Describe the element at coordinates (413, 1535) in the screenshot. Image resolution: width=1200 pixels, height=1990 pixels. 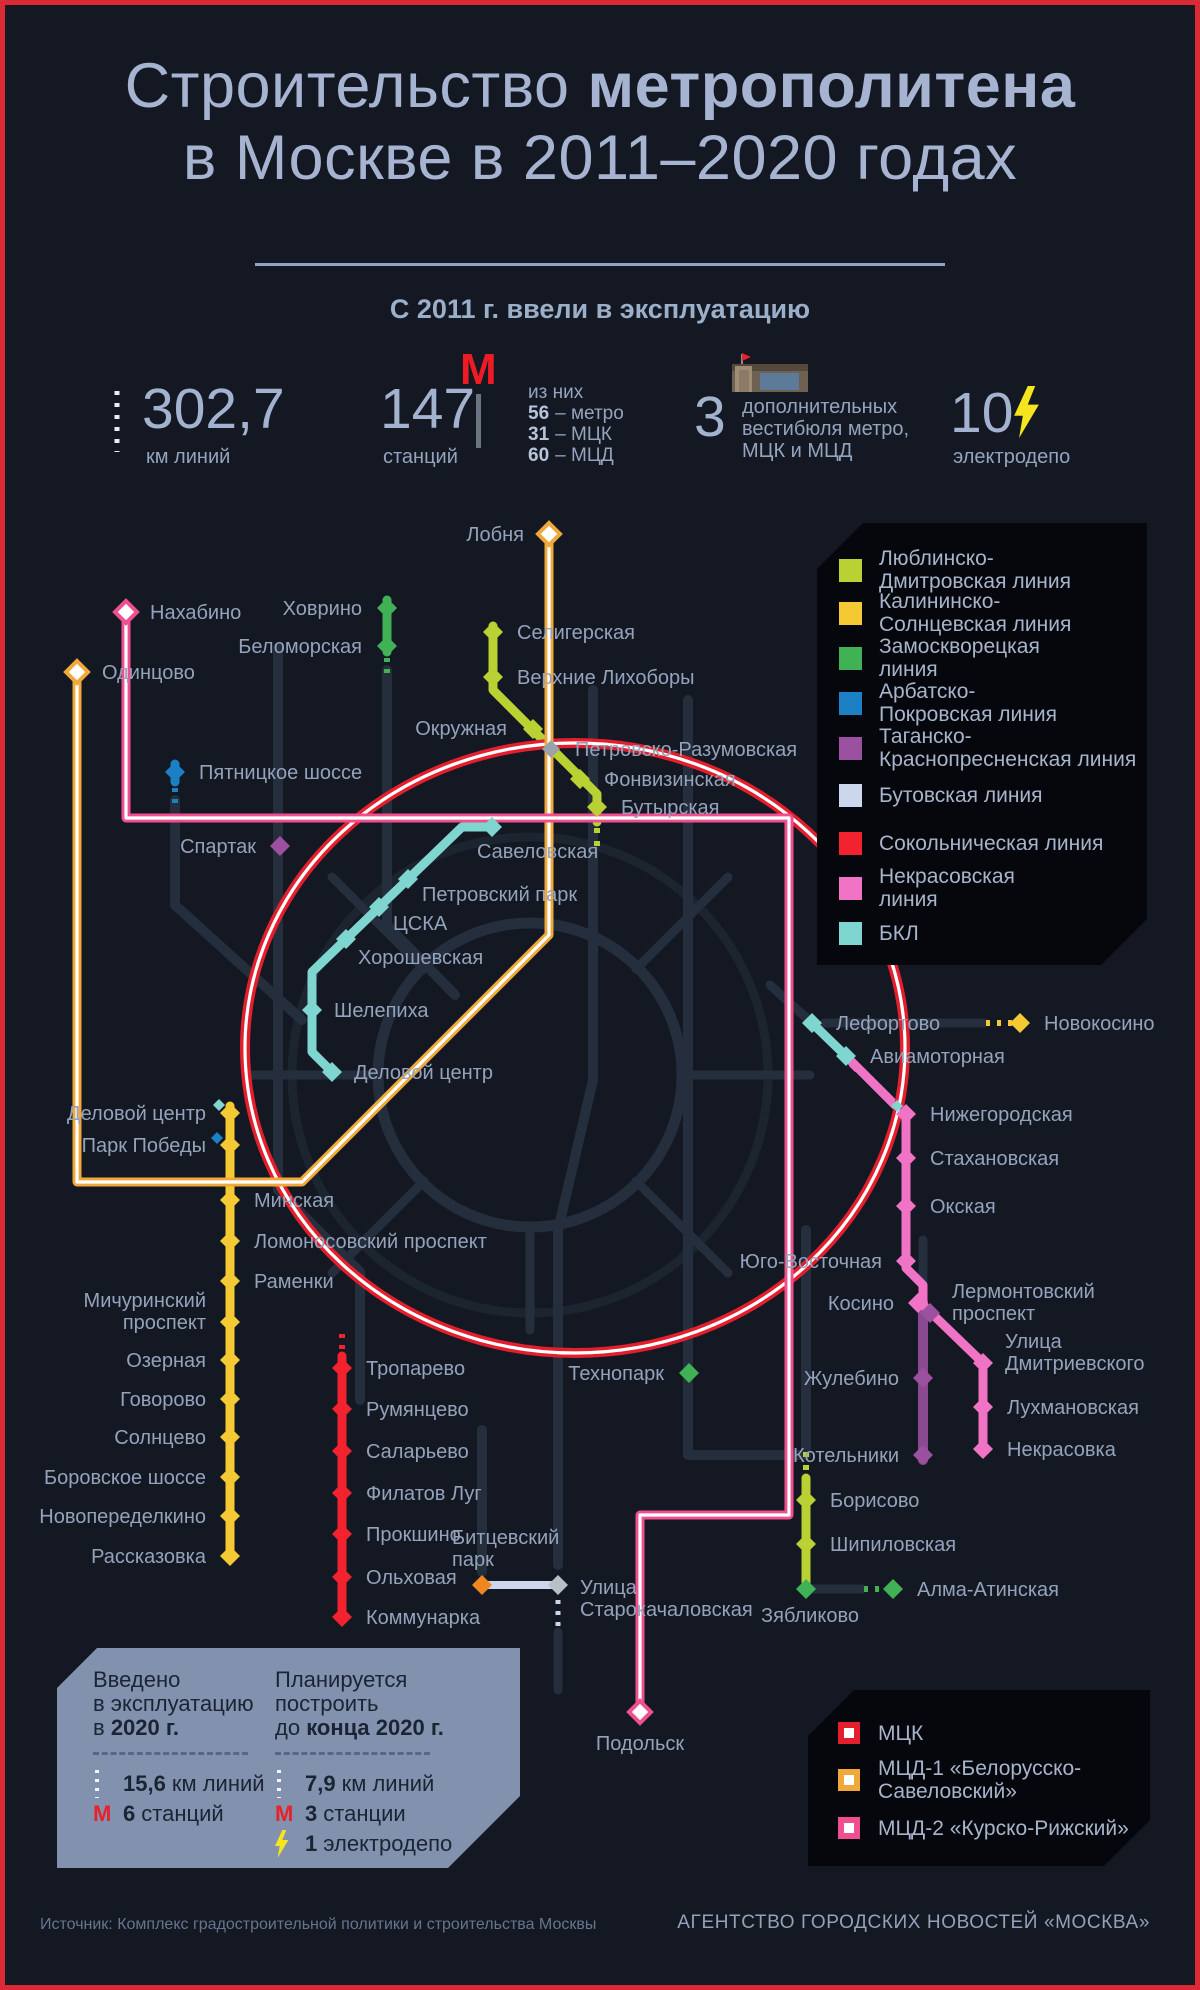
I see `station-label: Прокшино` at that location.